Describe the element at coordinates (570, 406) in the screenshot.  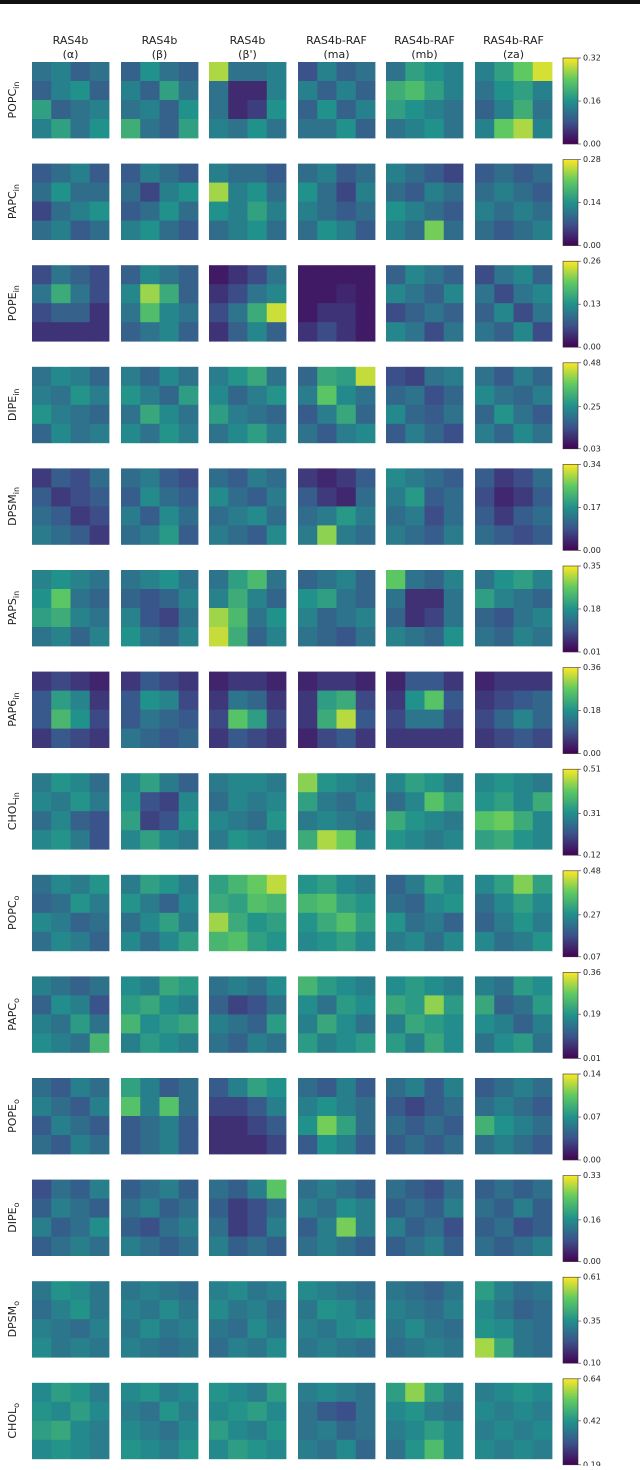
I see `colorbar` at that location.